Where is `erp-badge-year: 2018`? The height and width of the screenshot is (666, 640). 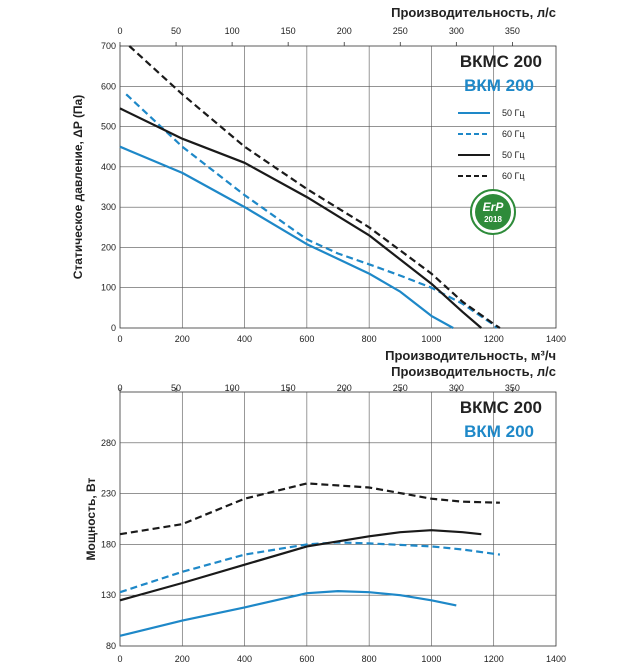
erp-badge-year: 2018 is located at coordinates (493, 219).